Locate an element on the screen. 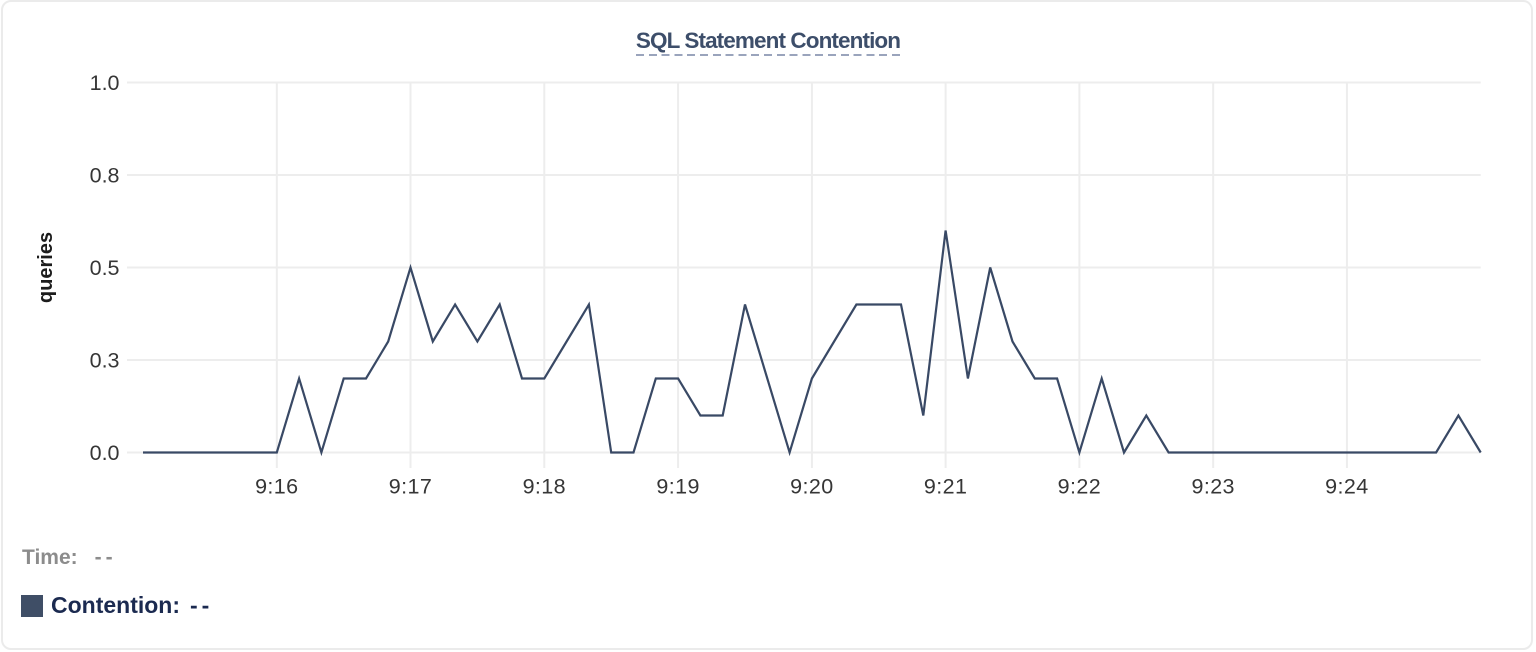 This screenshot has width=1536, height=652. svg-text: 9:23 is located at coordinates (1212, 487).